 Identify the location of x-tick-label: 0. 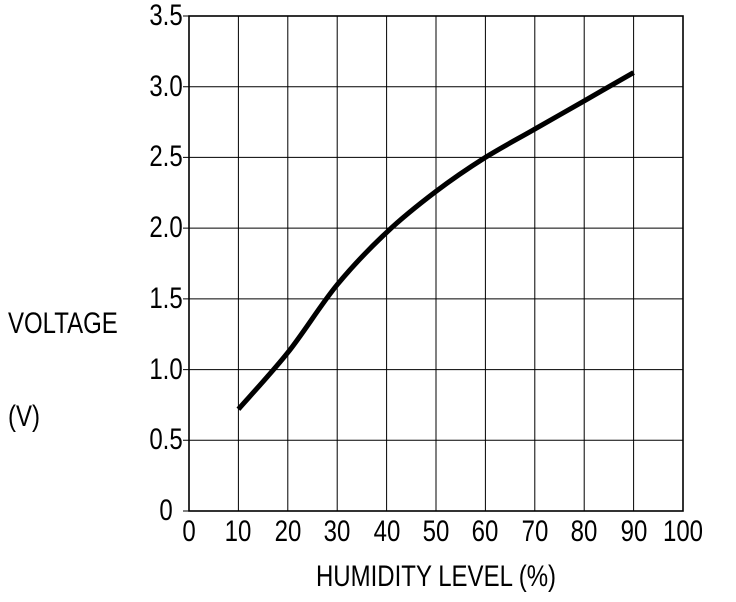
(189, 531).